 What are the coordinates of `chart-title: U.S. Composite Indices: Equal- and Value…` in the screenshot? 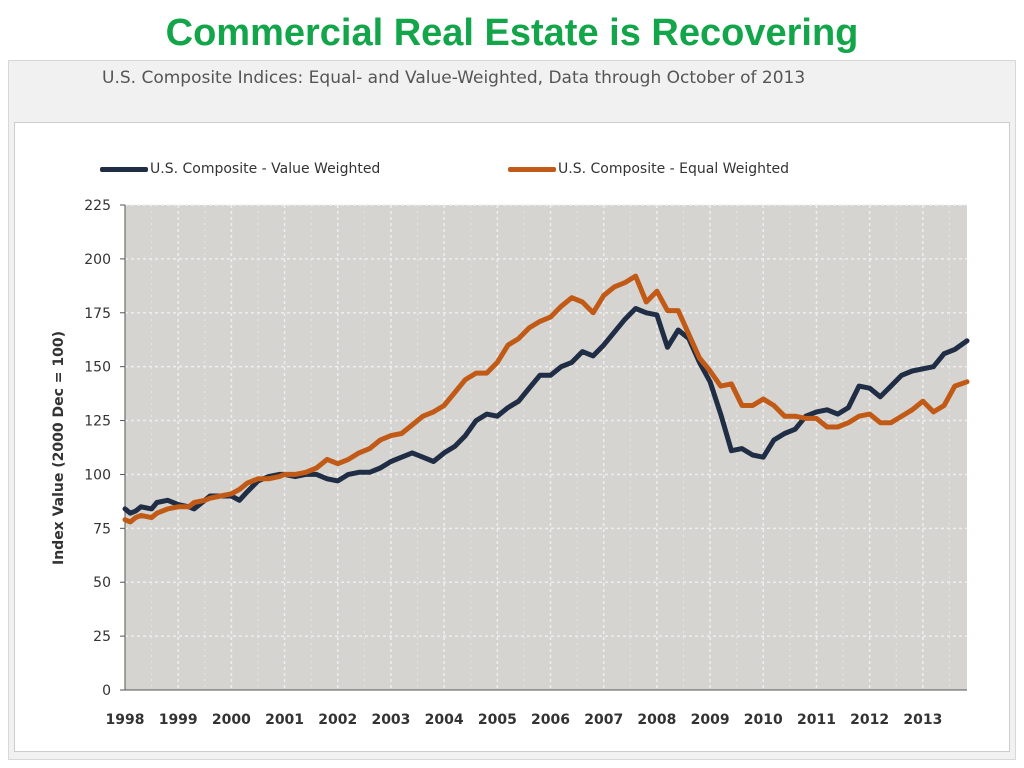 It's located at (454, 78).